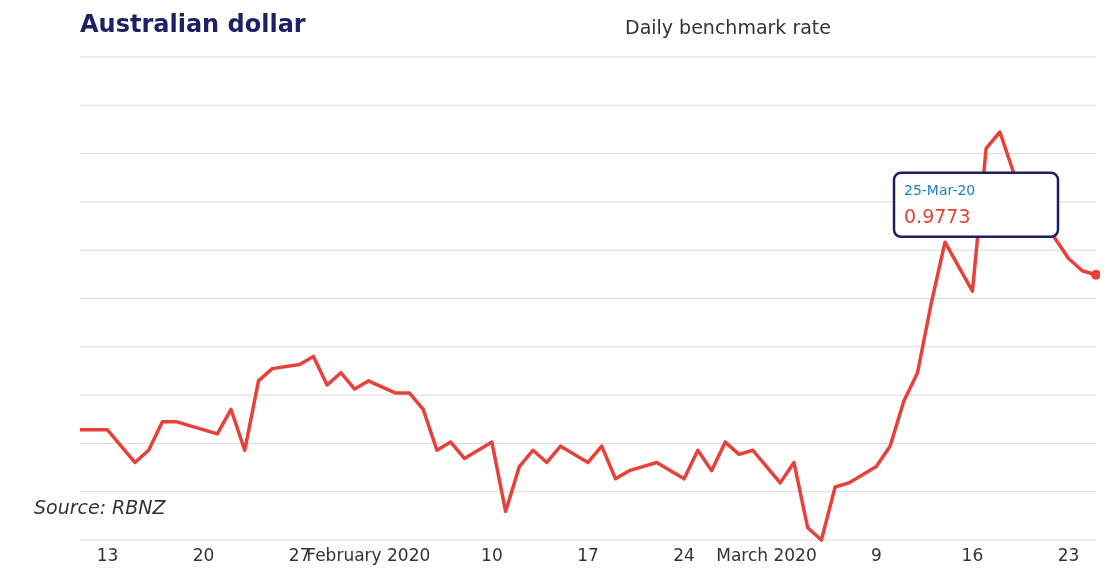 The image size is (1108, 579). Describe the element at coordinates (876, 555) in the screenshot. I see `x-tick-label: 9` at that location.